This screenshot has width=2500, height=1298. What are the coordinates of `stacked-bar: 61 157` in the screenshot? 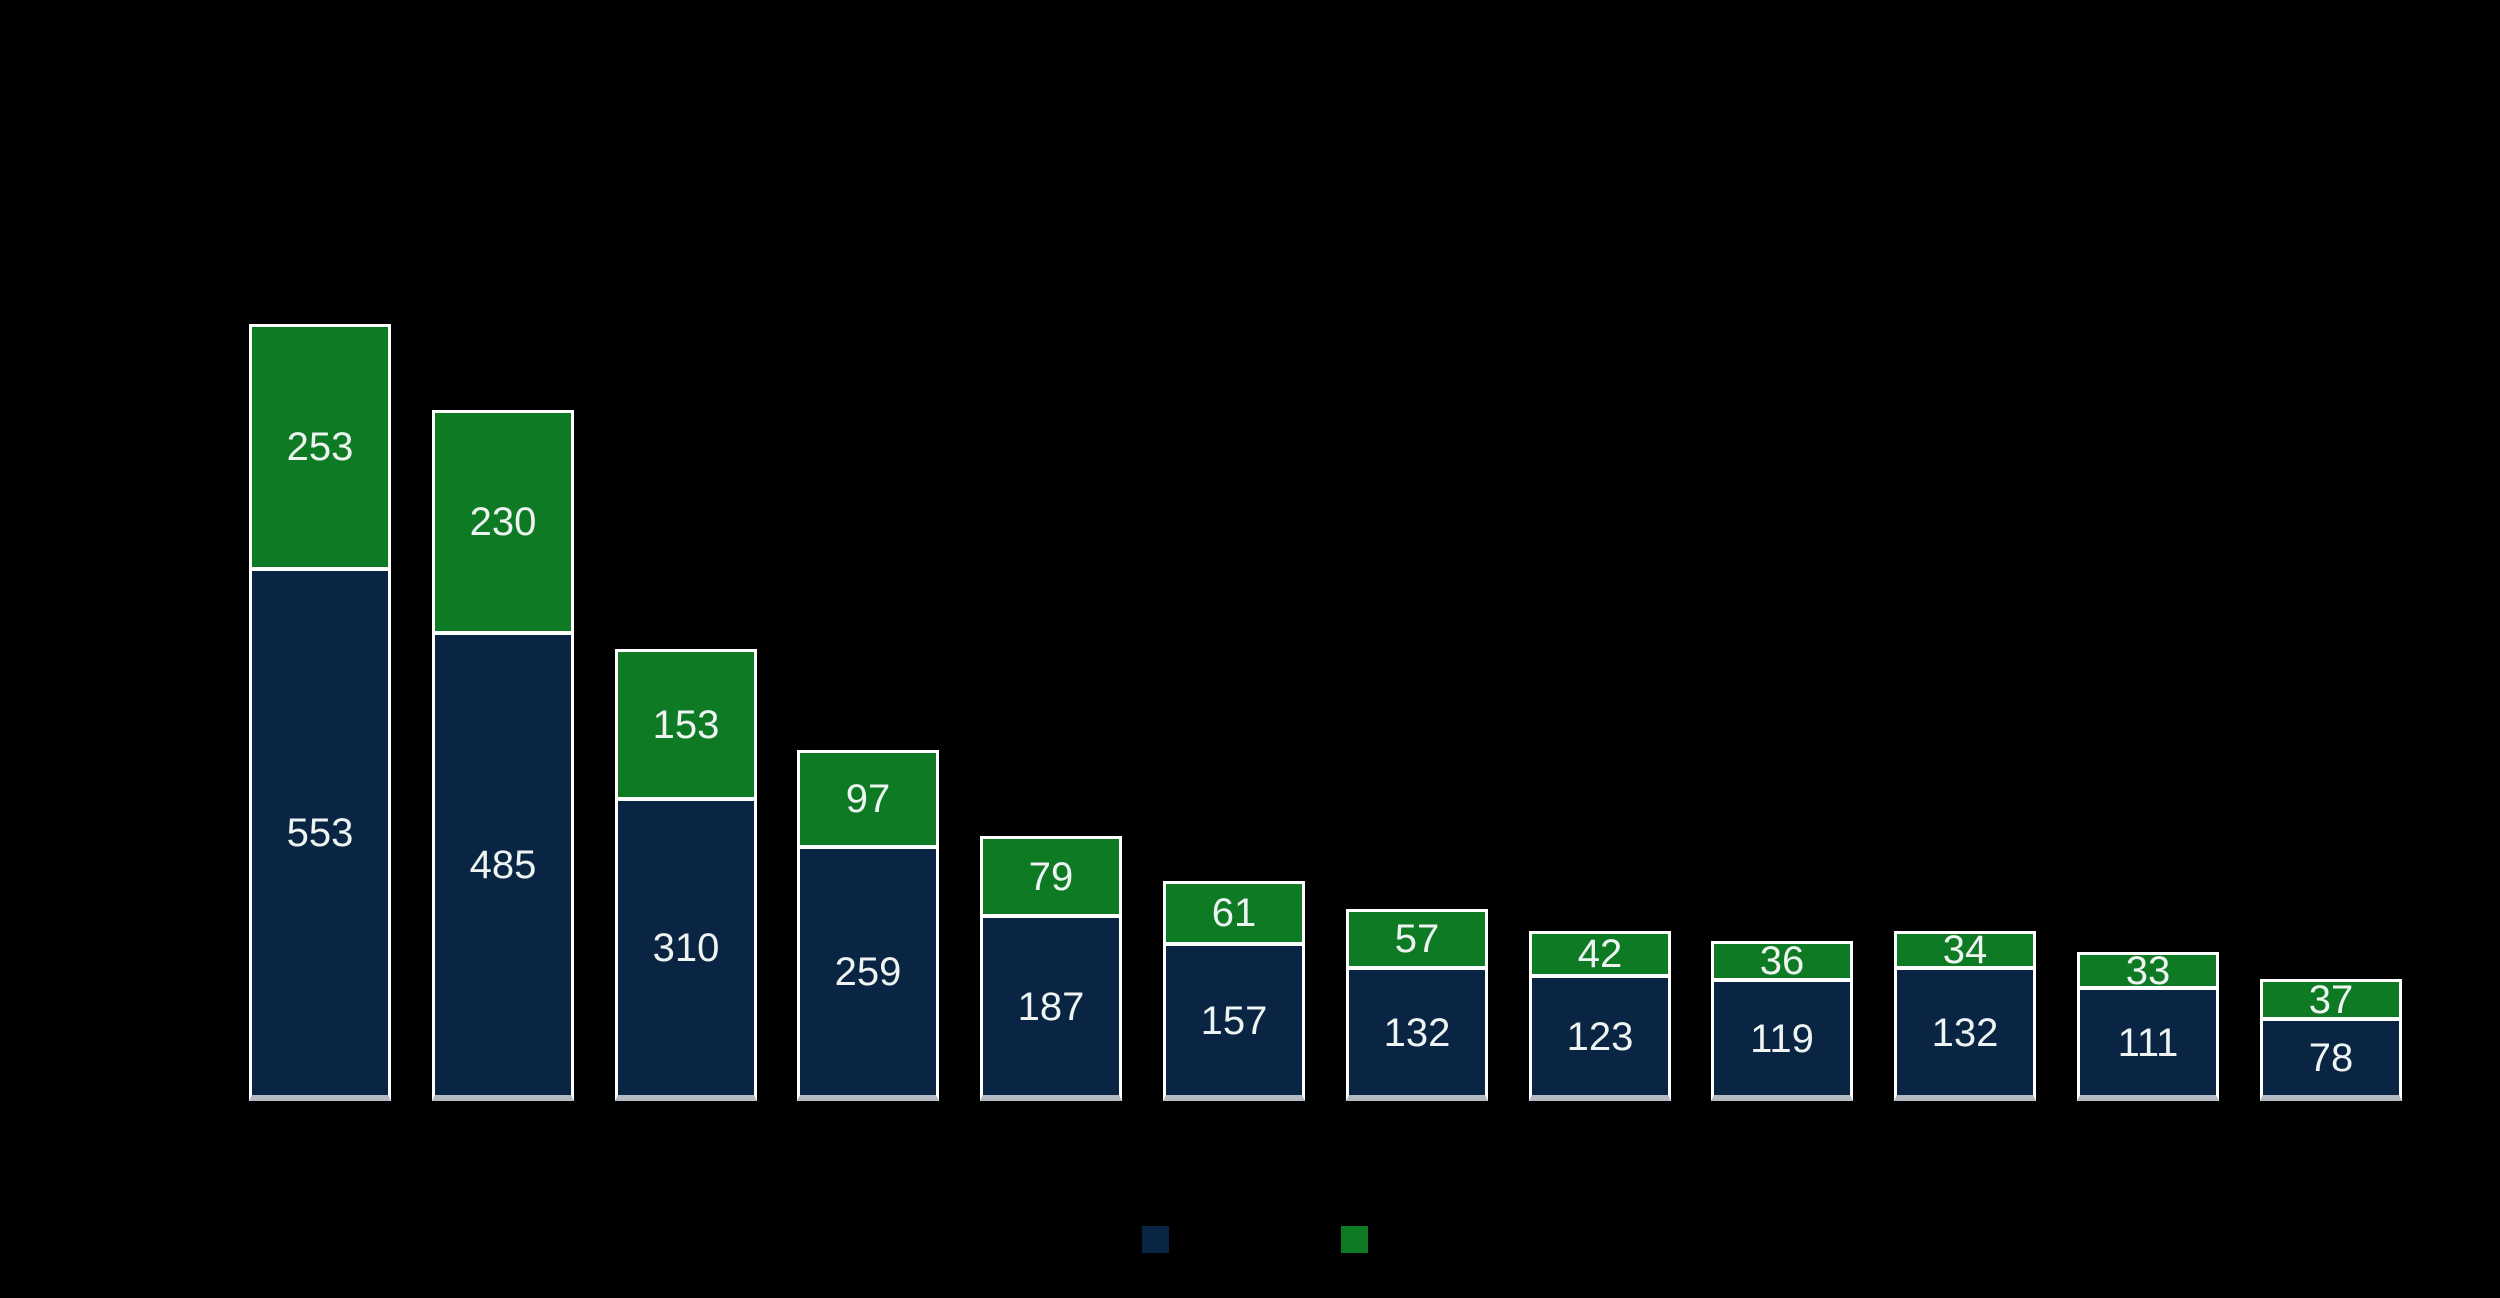 It's located at (1234, 991).